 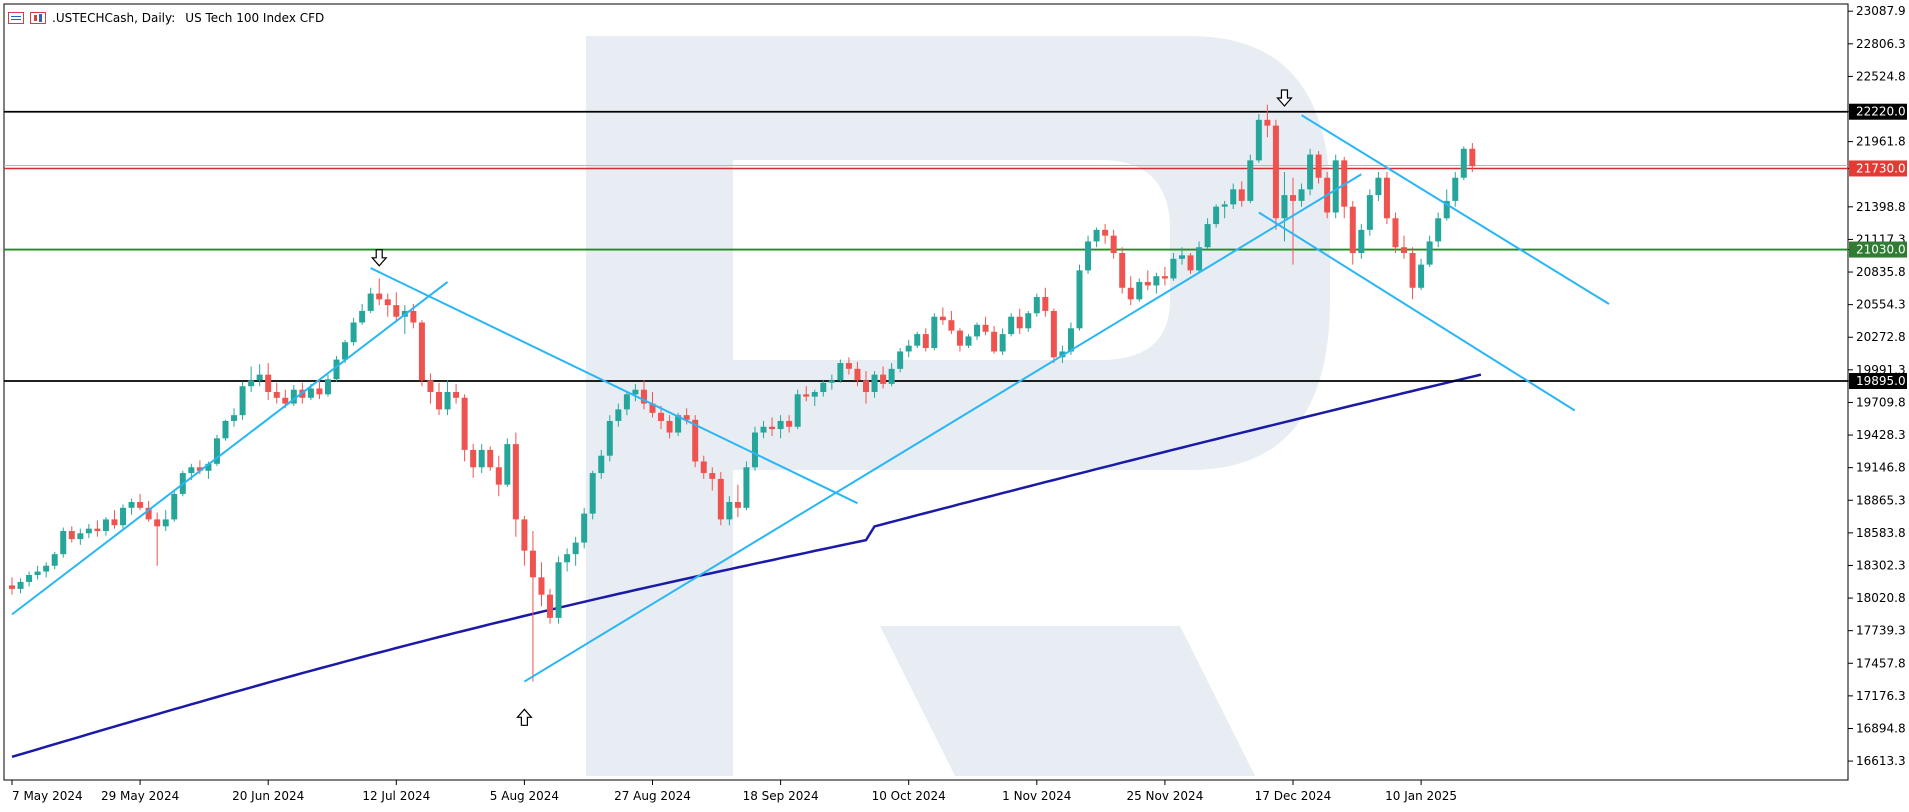 What do you see at coordinates (1881, 272) in the screenshot?
I see `y-tick-label: 20835.8` at bounding box center [1881, 272].